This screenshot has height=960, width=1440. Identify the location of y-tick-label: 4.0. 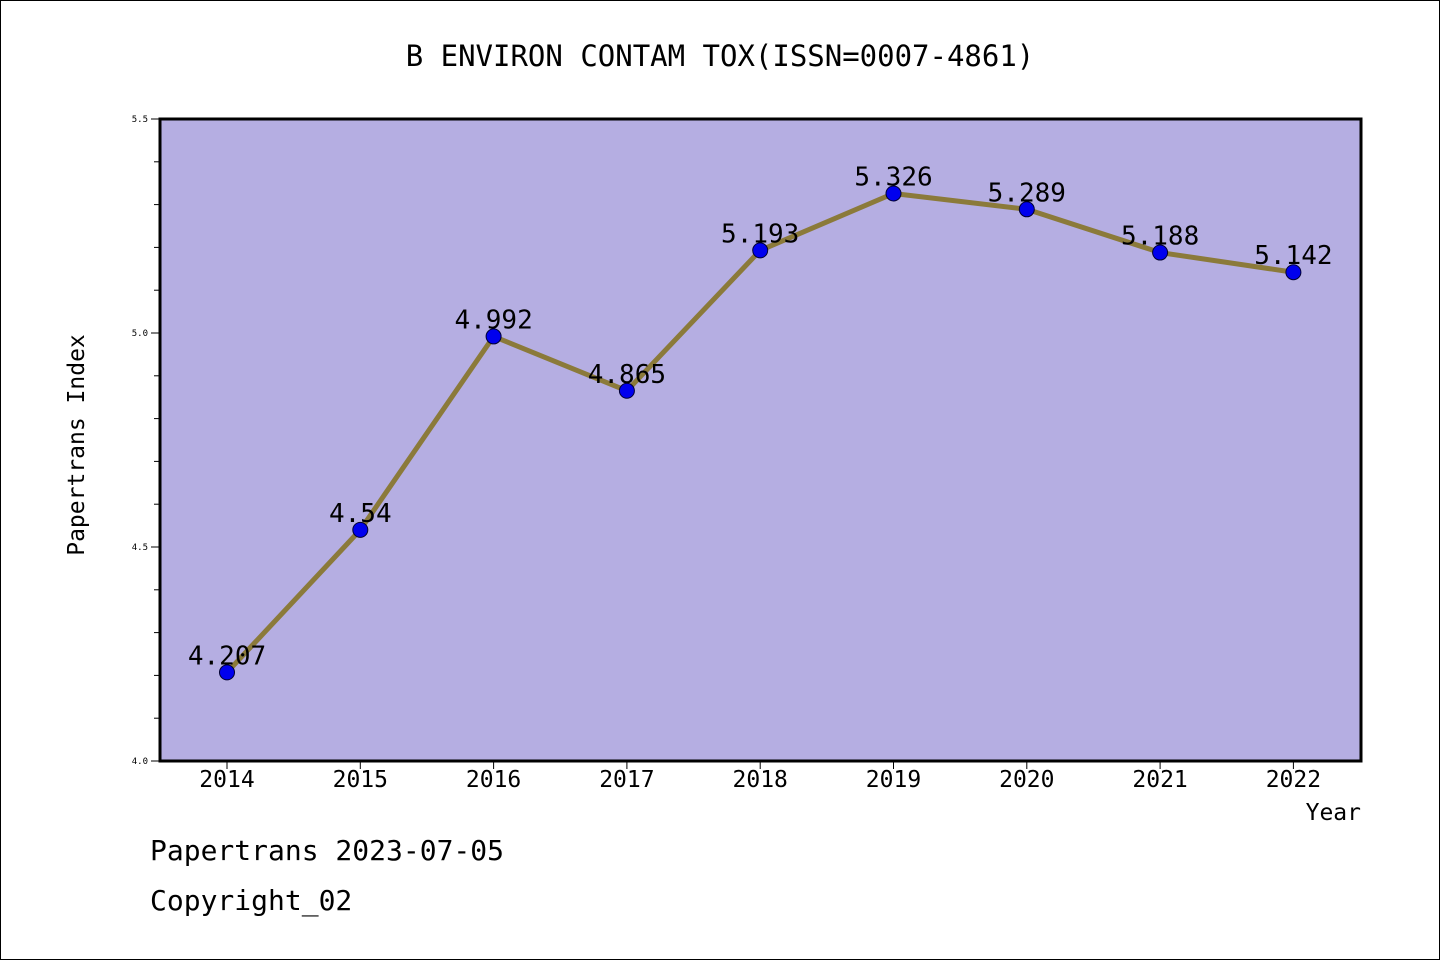
(140, 762).